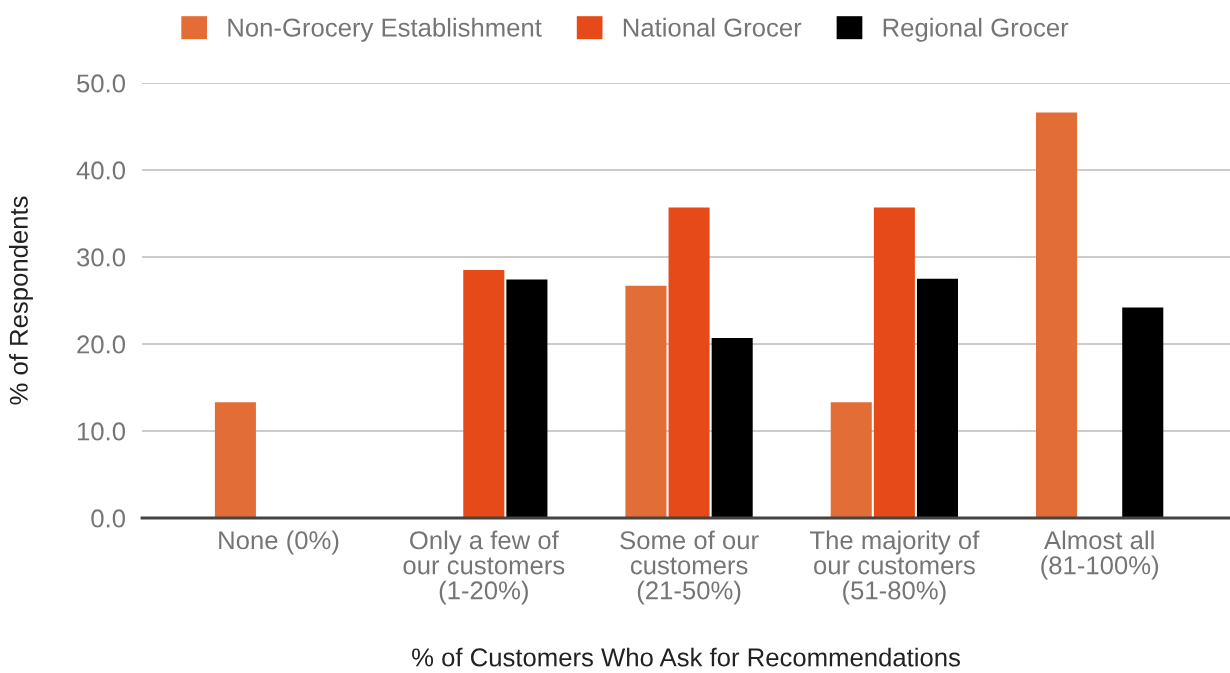 The width and height of the screenshot is (1230, 673). What do you see at coordinates (101, 170) in the screenshot?
I see `y-tick-label: 40.0` at bounding box center [101, 170].